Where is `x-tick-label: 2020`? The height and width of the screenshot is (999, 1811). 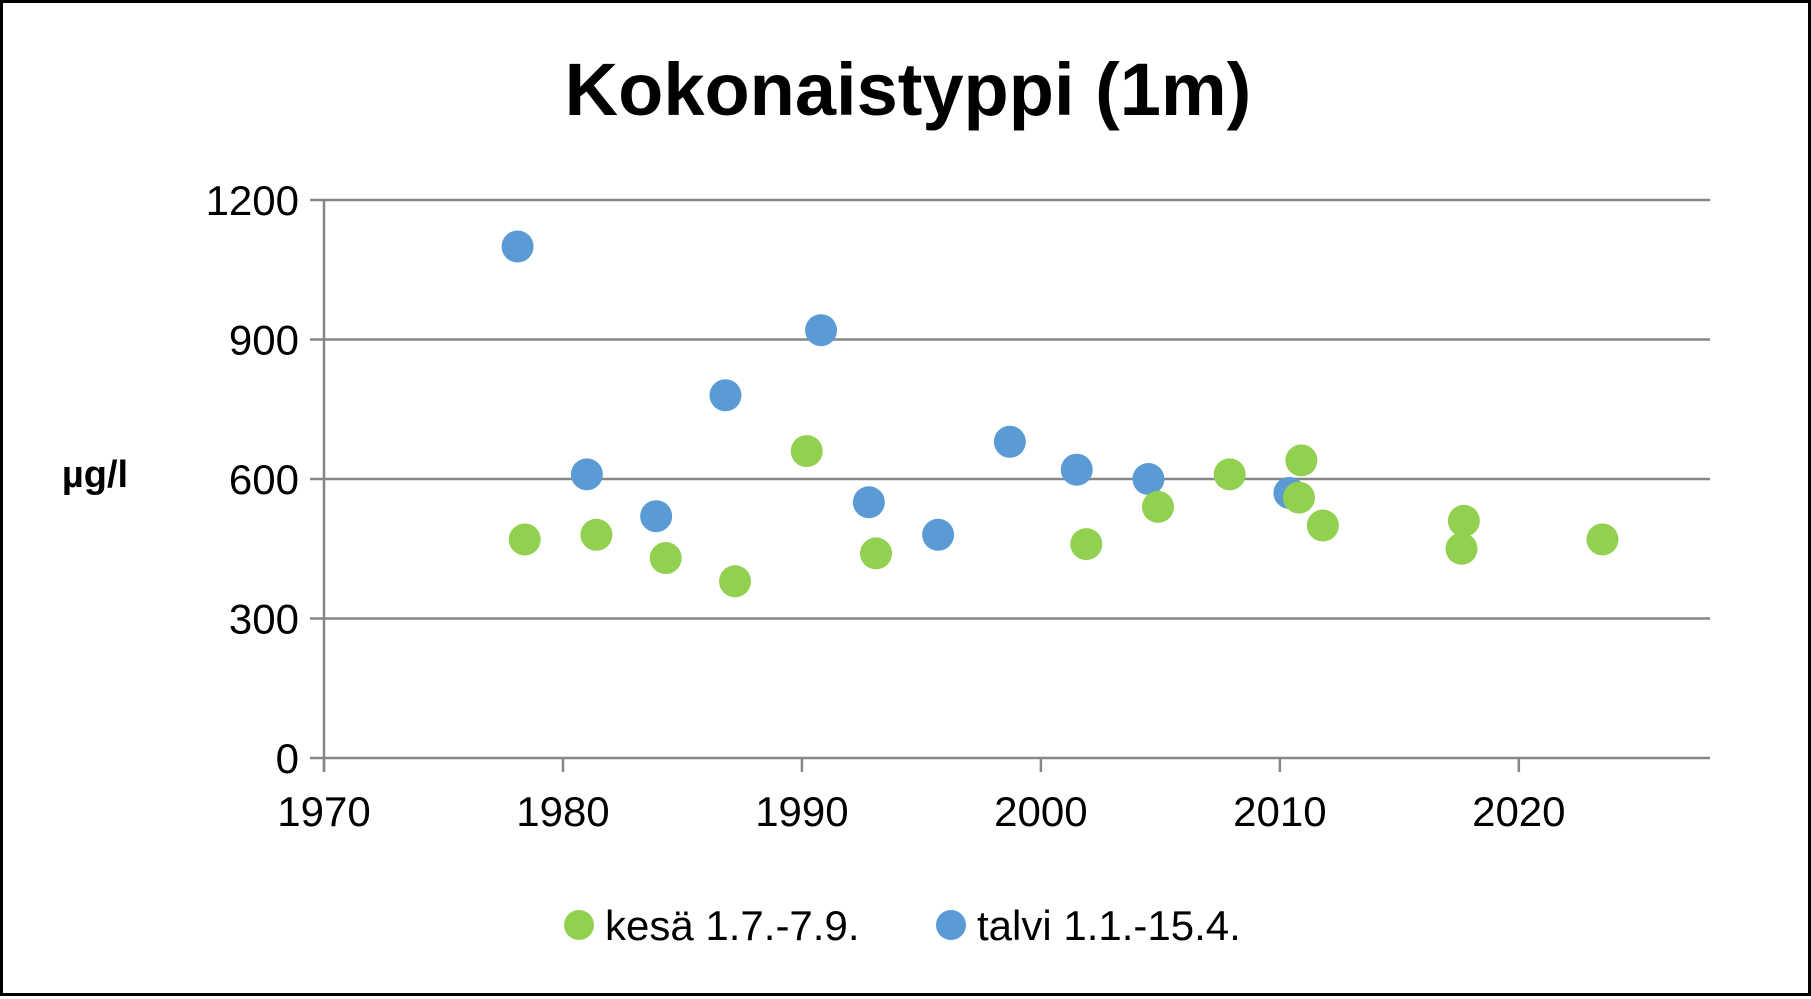
x-tick-label: 2020 is located at coordinates (1518, 811).